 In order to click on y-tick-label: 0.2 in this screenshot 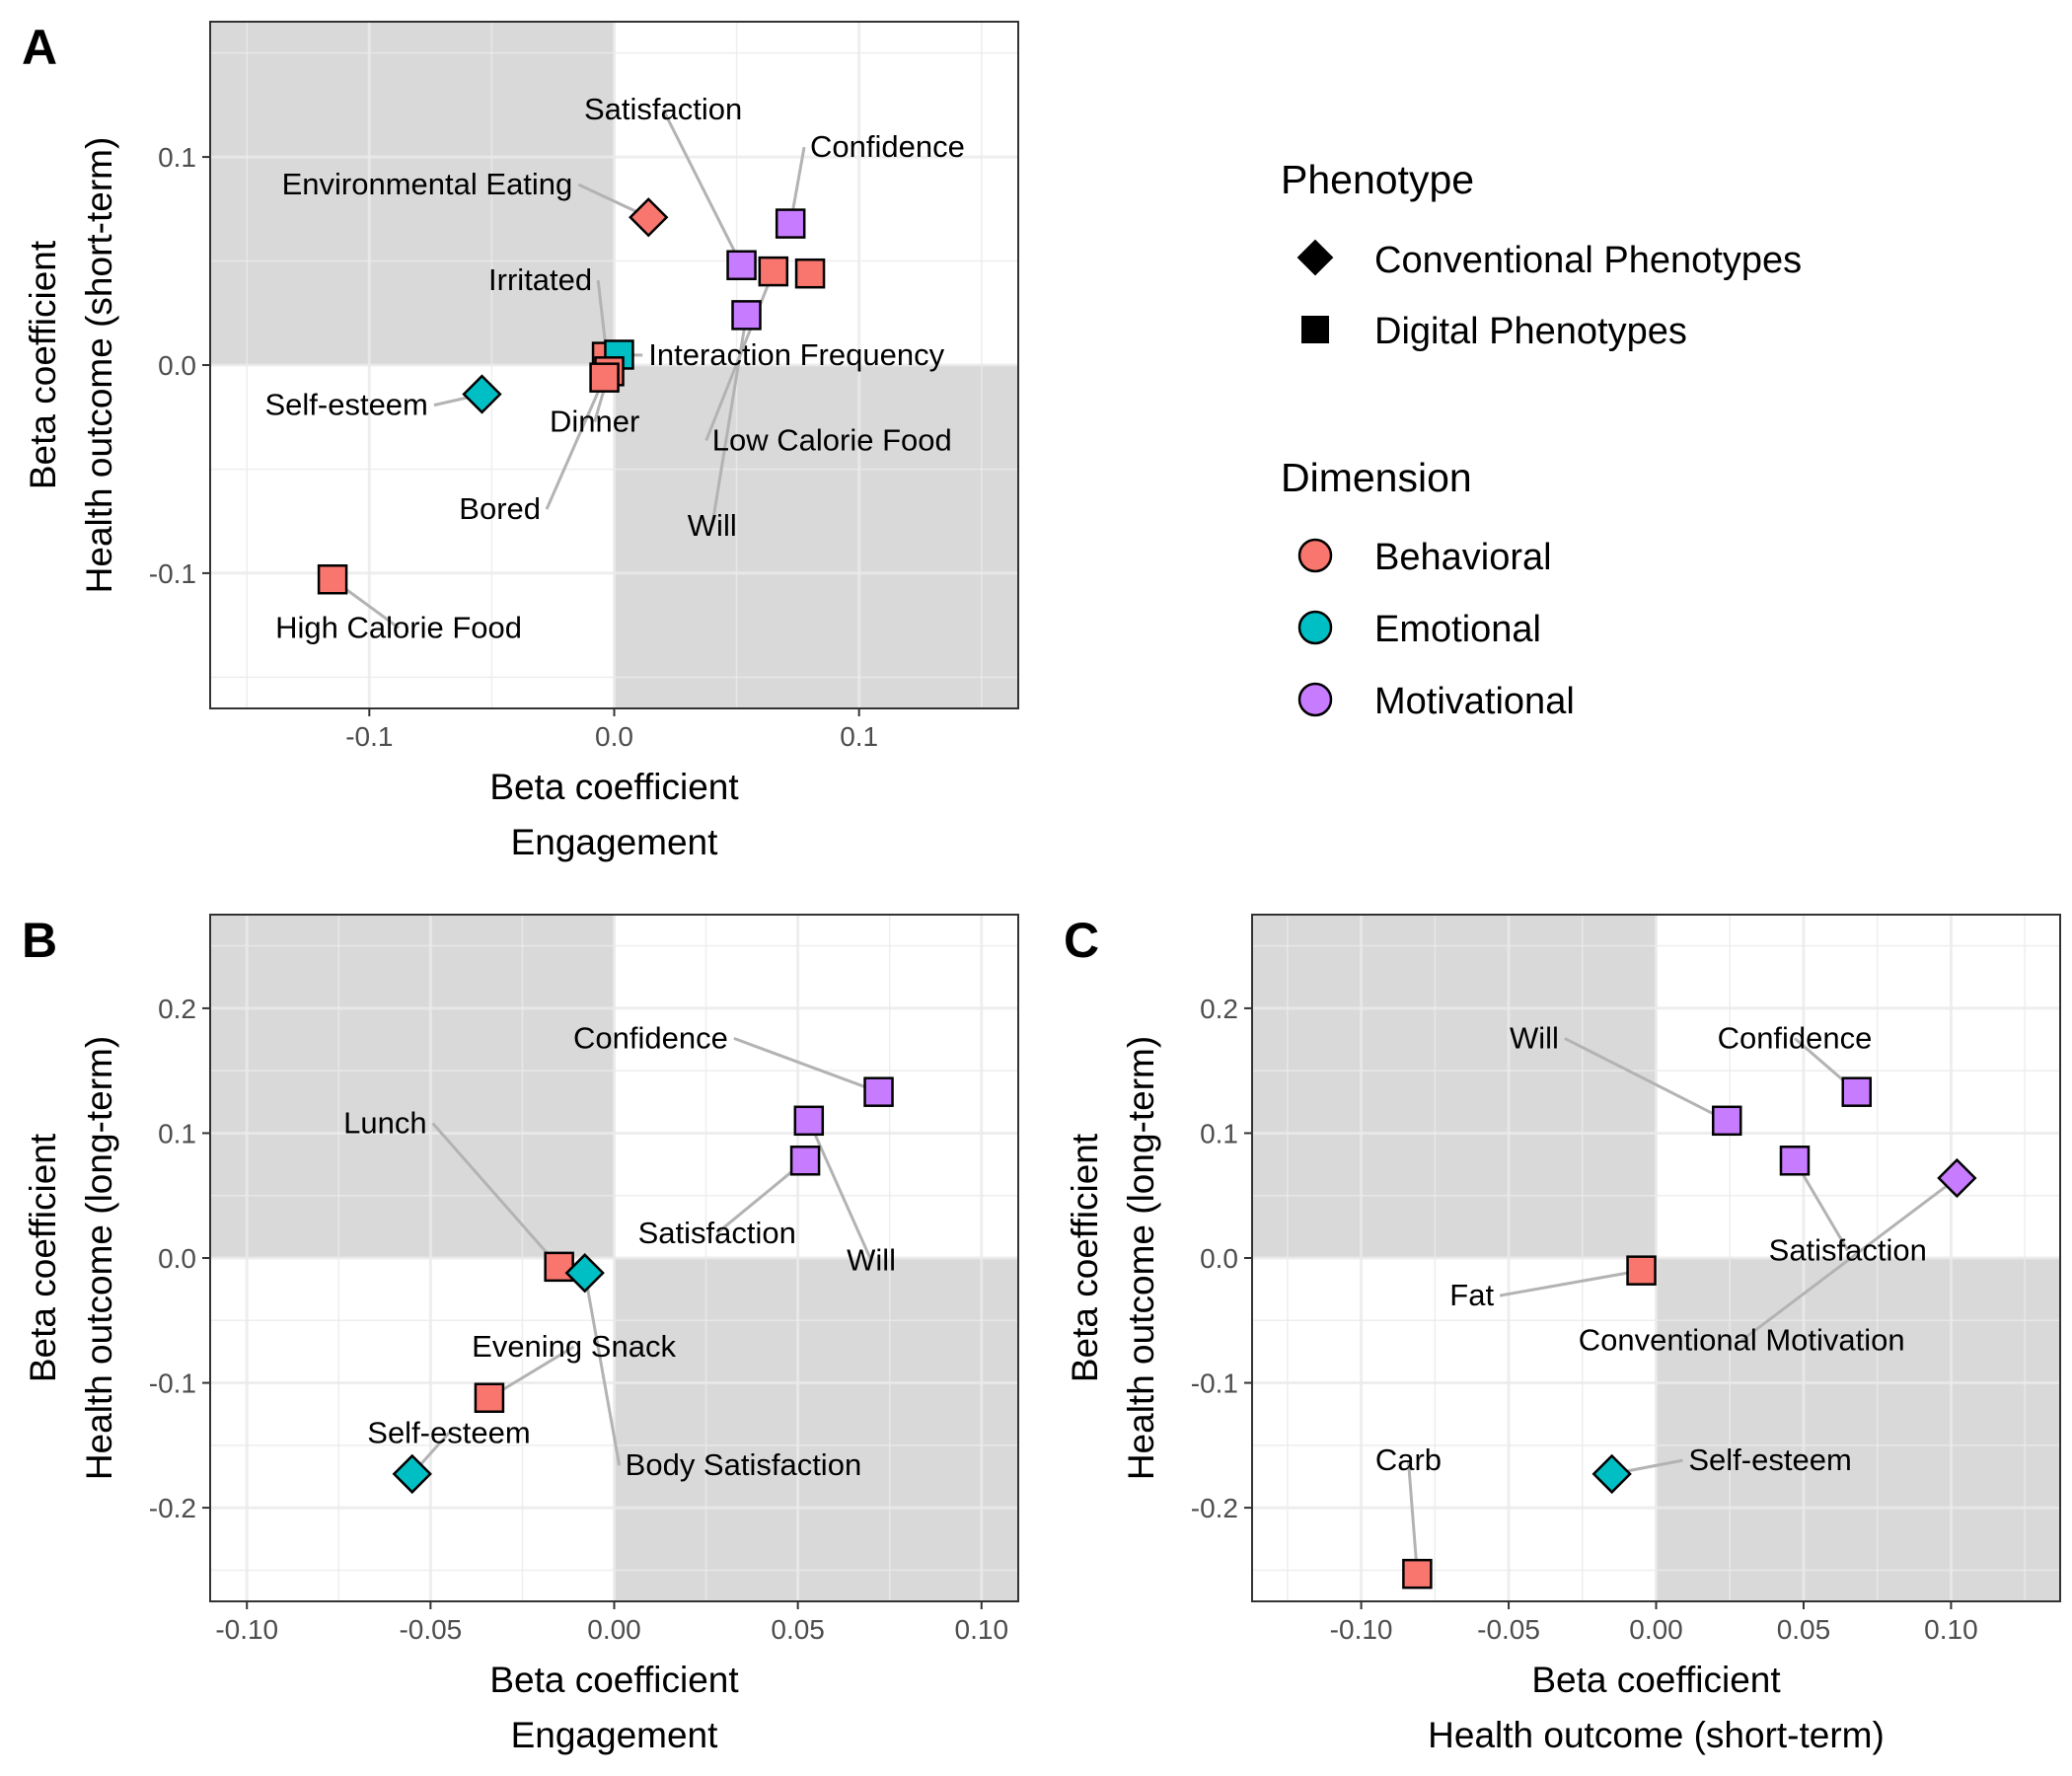, I will do `click(177, 1009)`.